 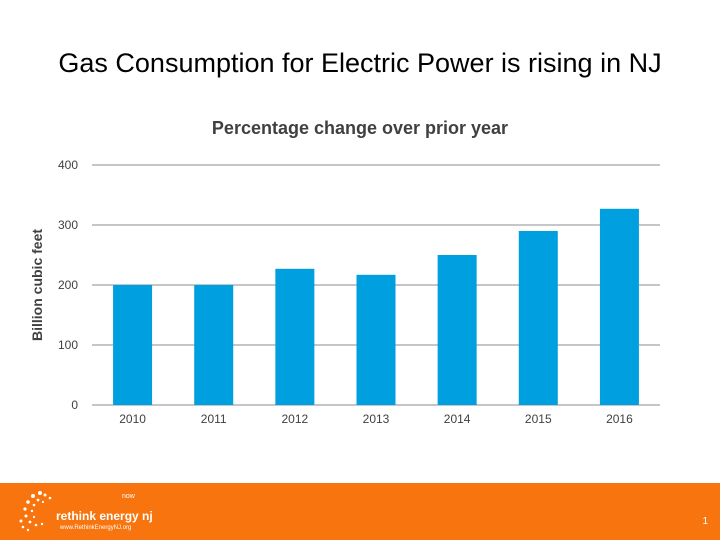 What do you see at coordinates (360, 128) in the screenshot?
I see `chart-title: Percentage change over prior year` at bounding box center [360, 128].